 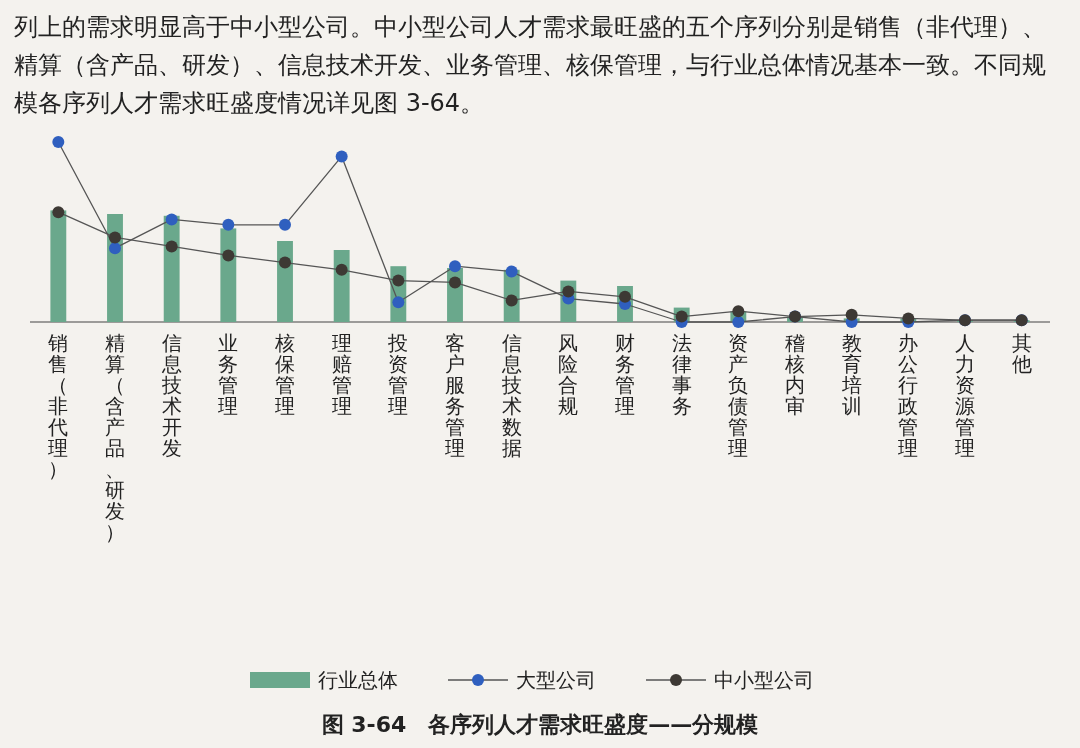 What do you see at coordinates (455, 395) in the screenshot?
I see `x-tick-label: 客户服务管理` at bounding box center [455, 395].